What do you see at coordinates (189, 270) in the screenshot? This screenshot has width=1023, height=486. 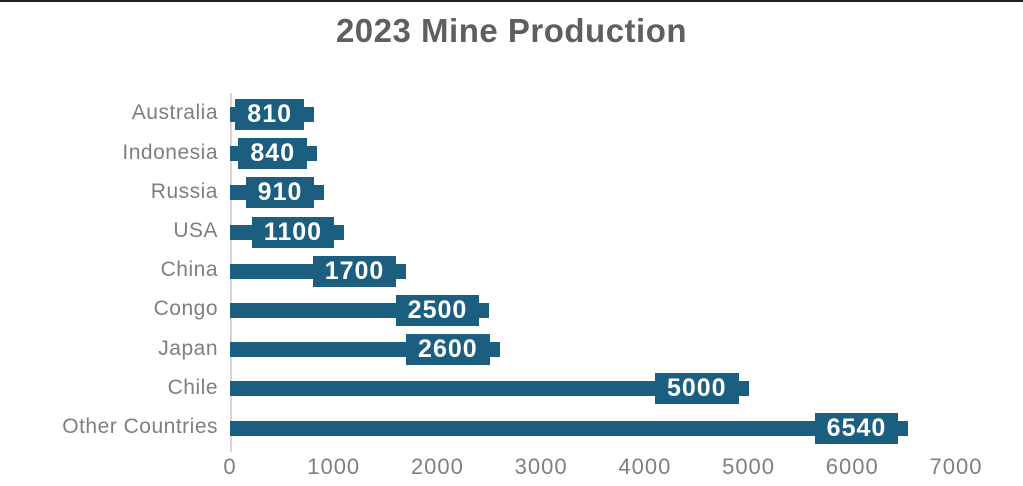 I see `category-label: China` at bounding box center [189, 270].